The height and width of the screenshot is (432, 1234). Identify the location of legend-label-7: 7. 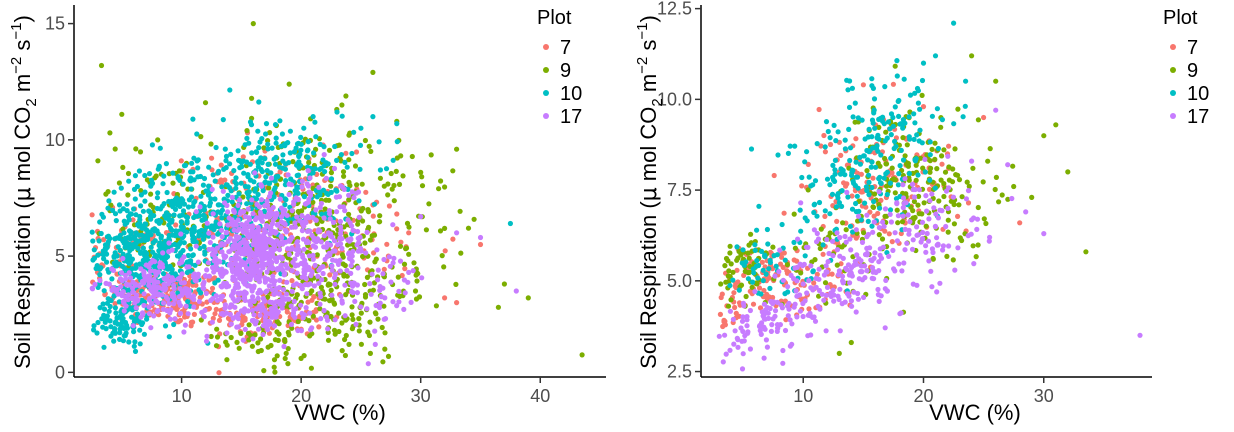
(1192, 48).